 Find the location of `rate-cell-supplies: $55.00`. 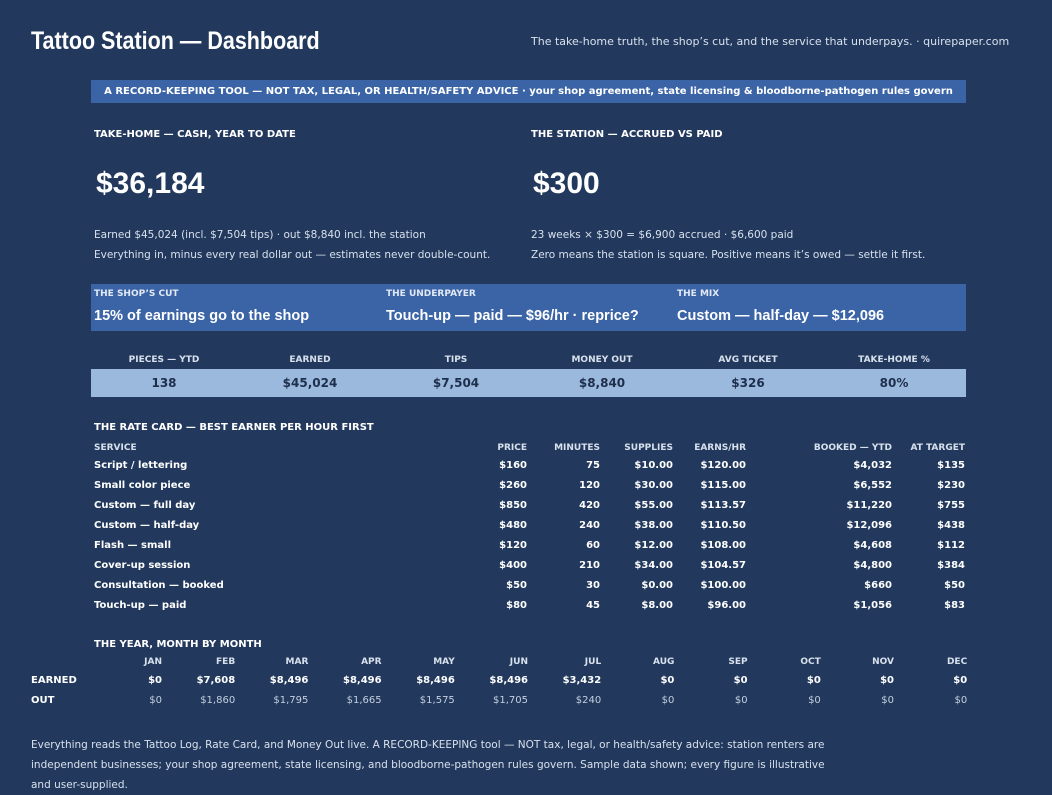

rate-cell-supplies: $55.00 is located at coordinates (653, 505).